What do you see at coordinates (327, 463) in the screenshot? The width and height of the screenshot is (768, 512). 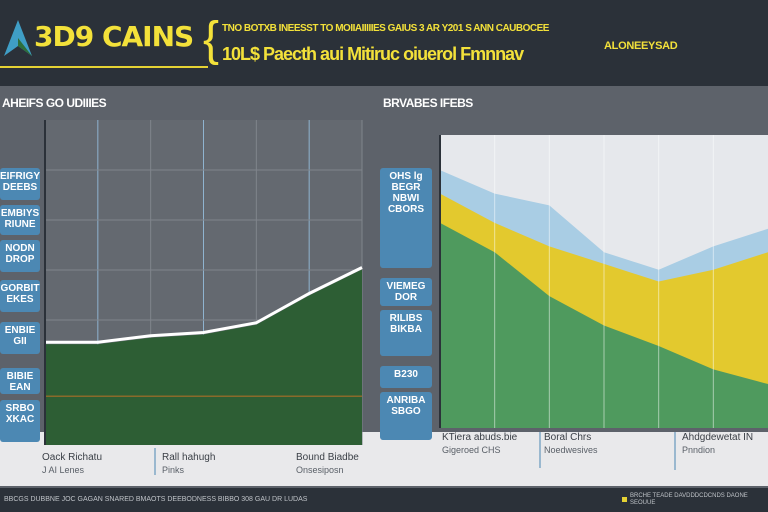 I see `caption-3: Bound Biadbe Onsesiposn` at bounding box center [327, 463].